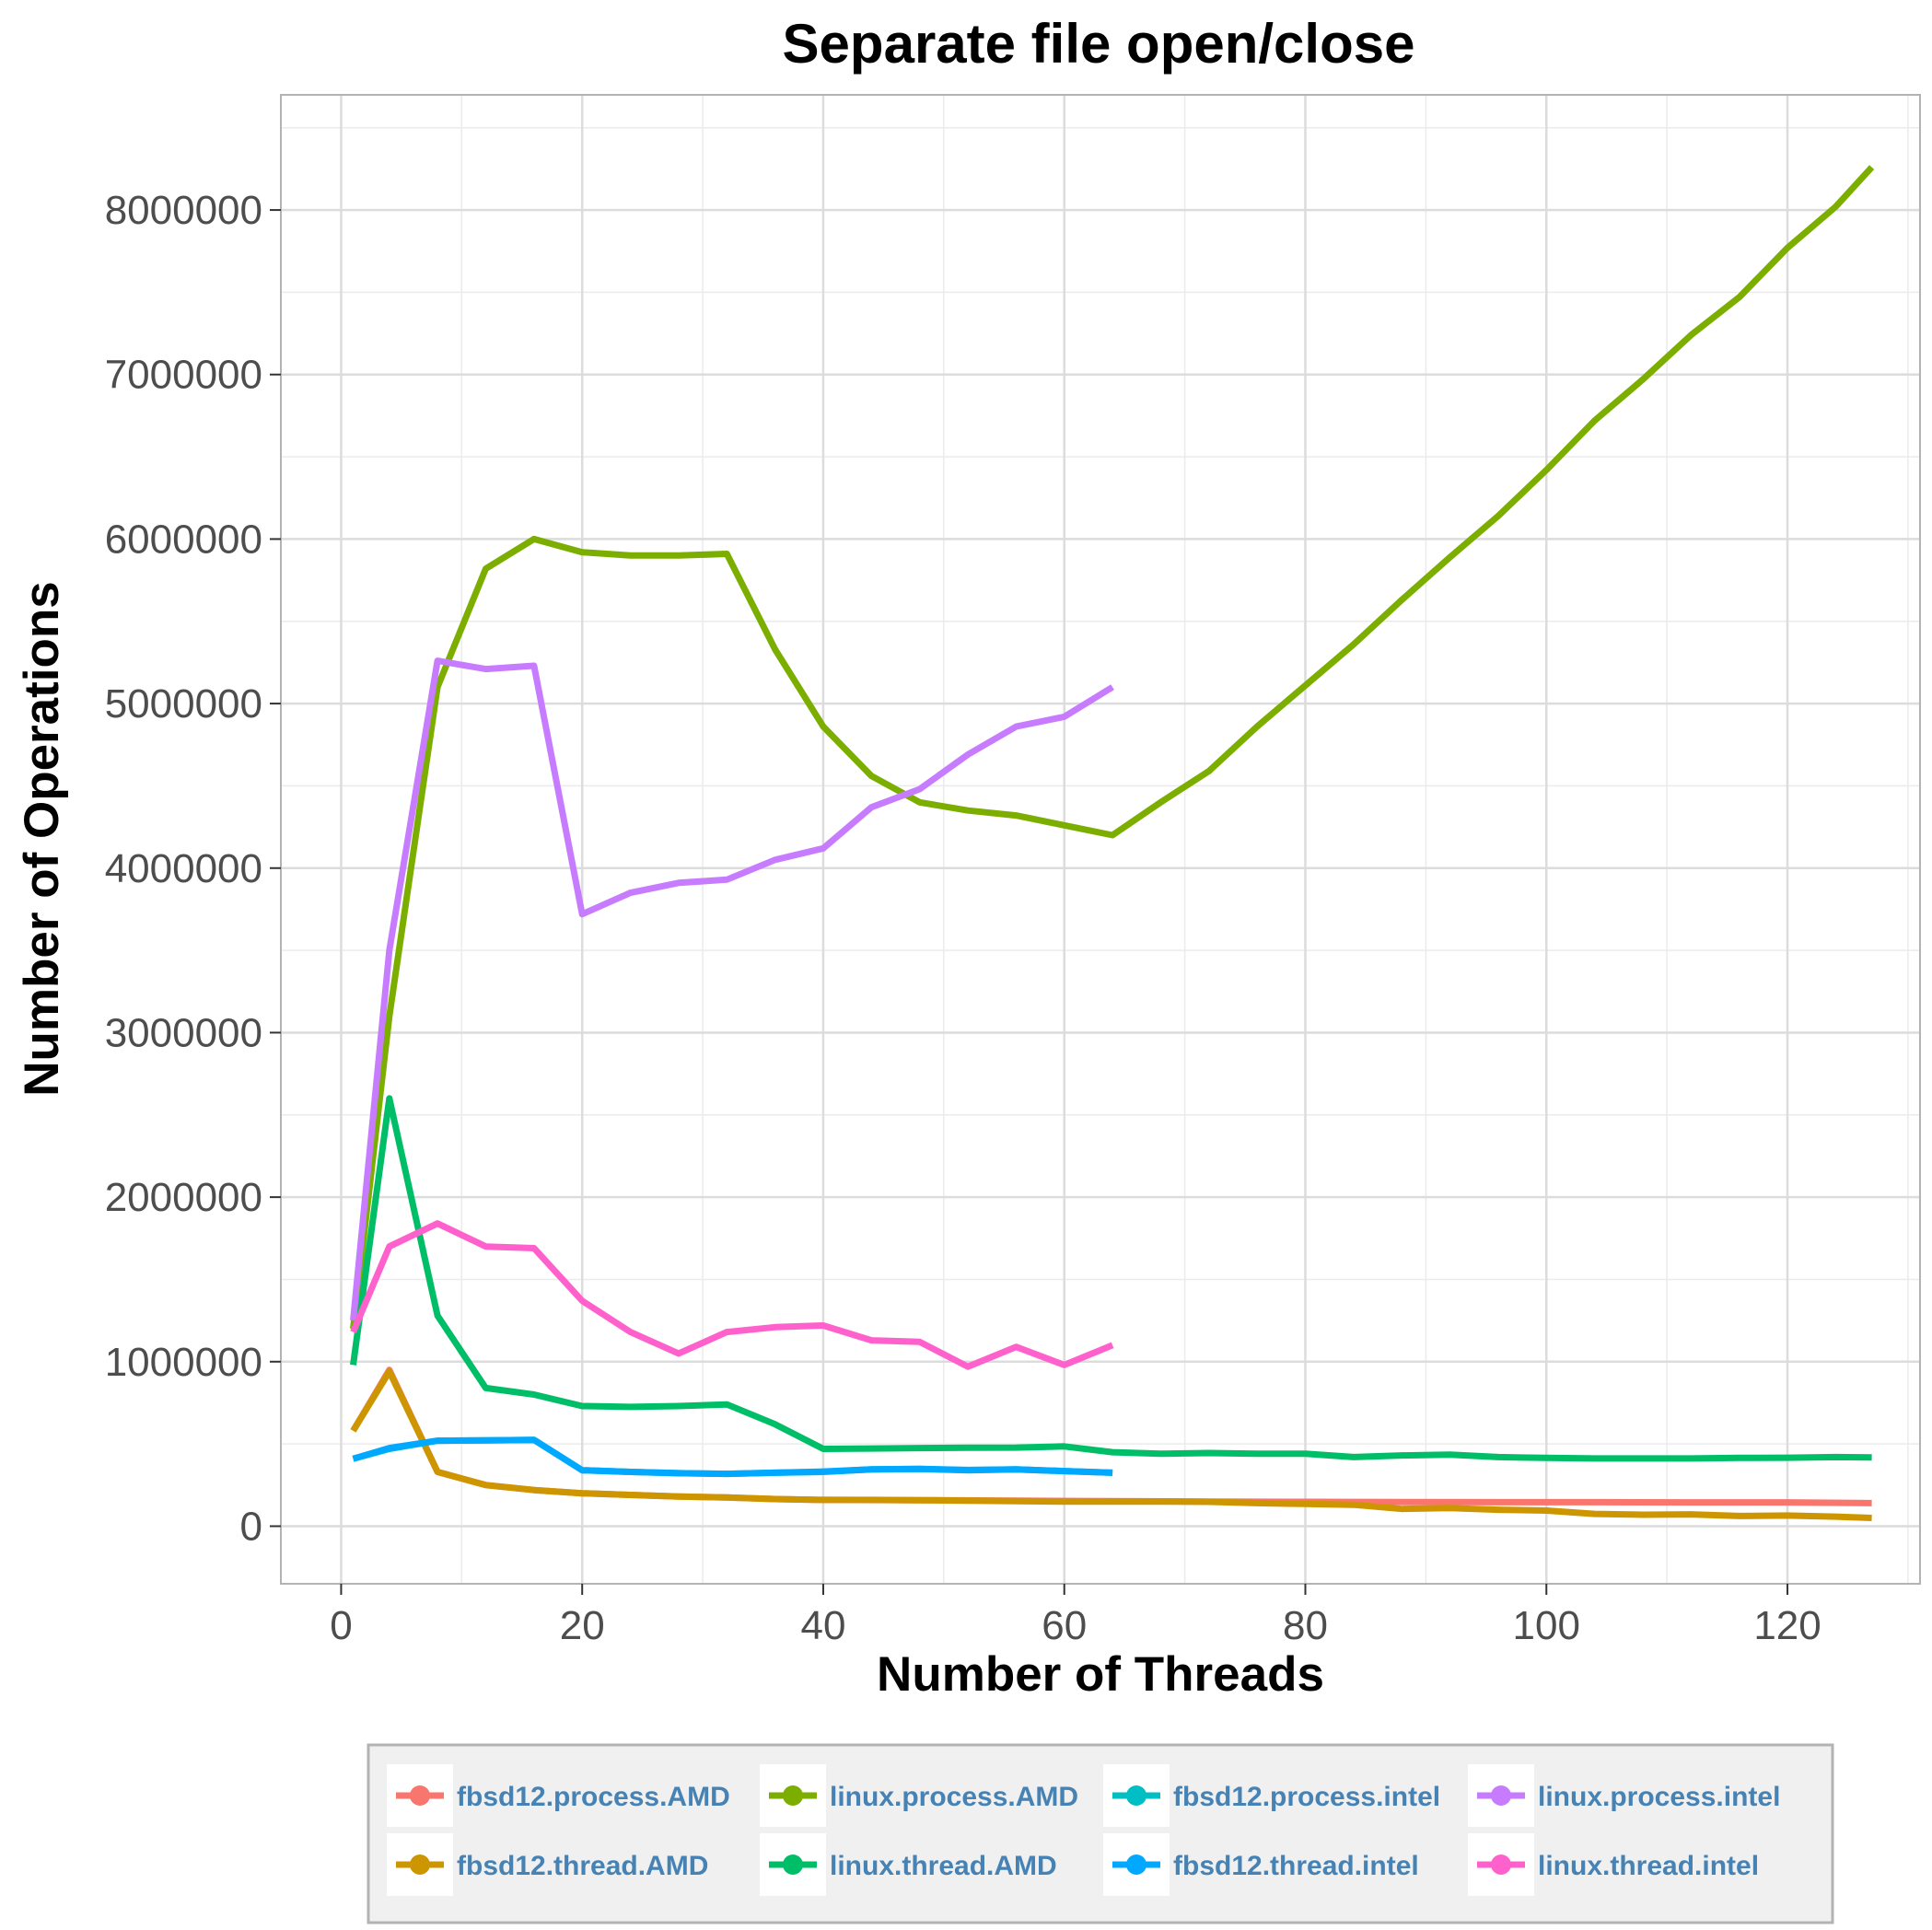 The width and height of the screenshot is (1932, 1930). I want to click on legend-item: linux.thread.intel, so click(1613, 1864).